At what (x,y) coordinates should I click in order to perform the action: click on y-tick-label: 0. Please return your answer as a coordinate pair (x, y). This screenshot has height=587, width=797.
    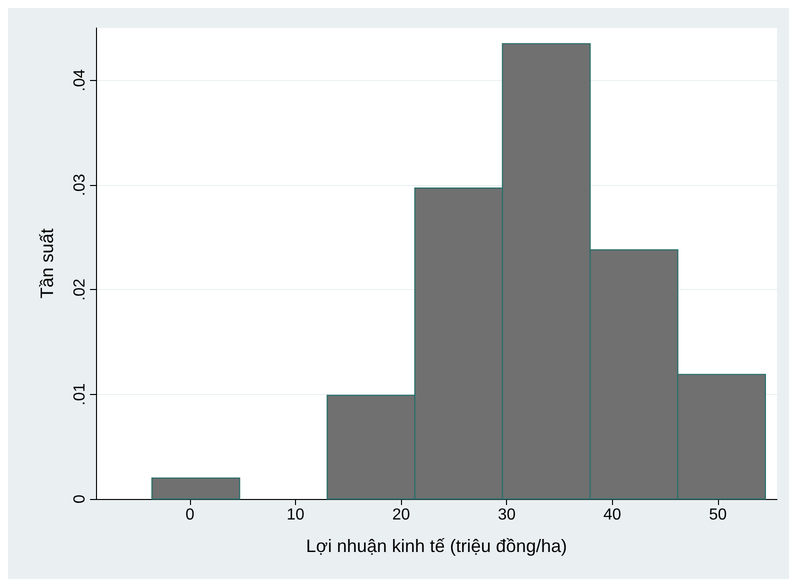
    Looking at the image, I should click on (80, 499).